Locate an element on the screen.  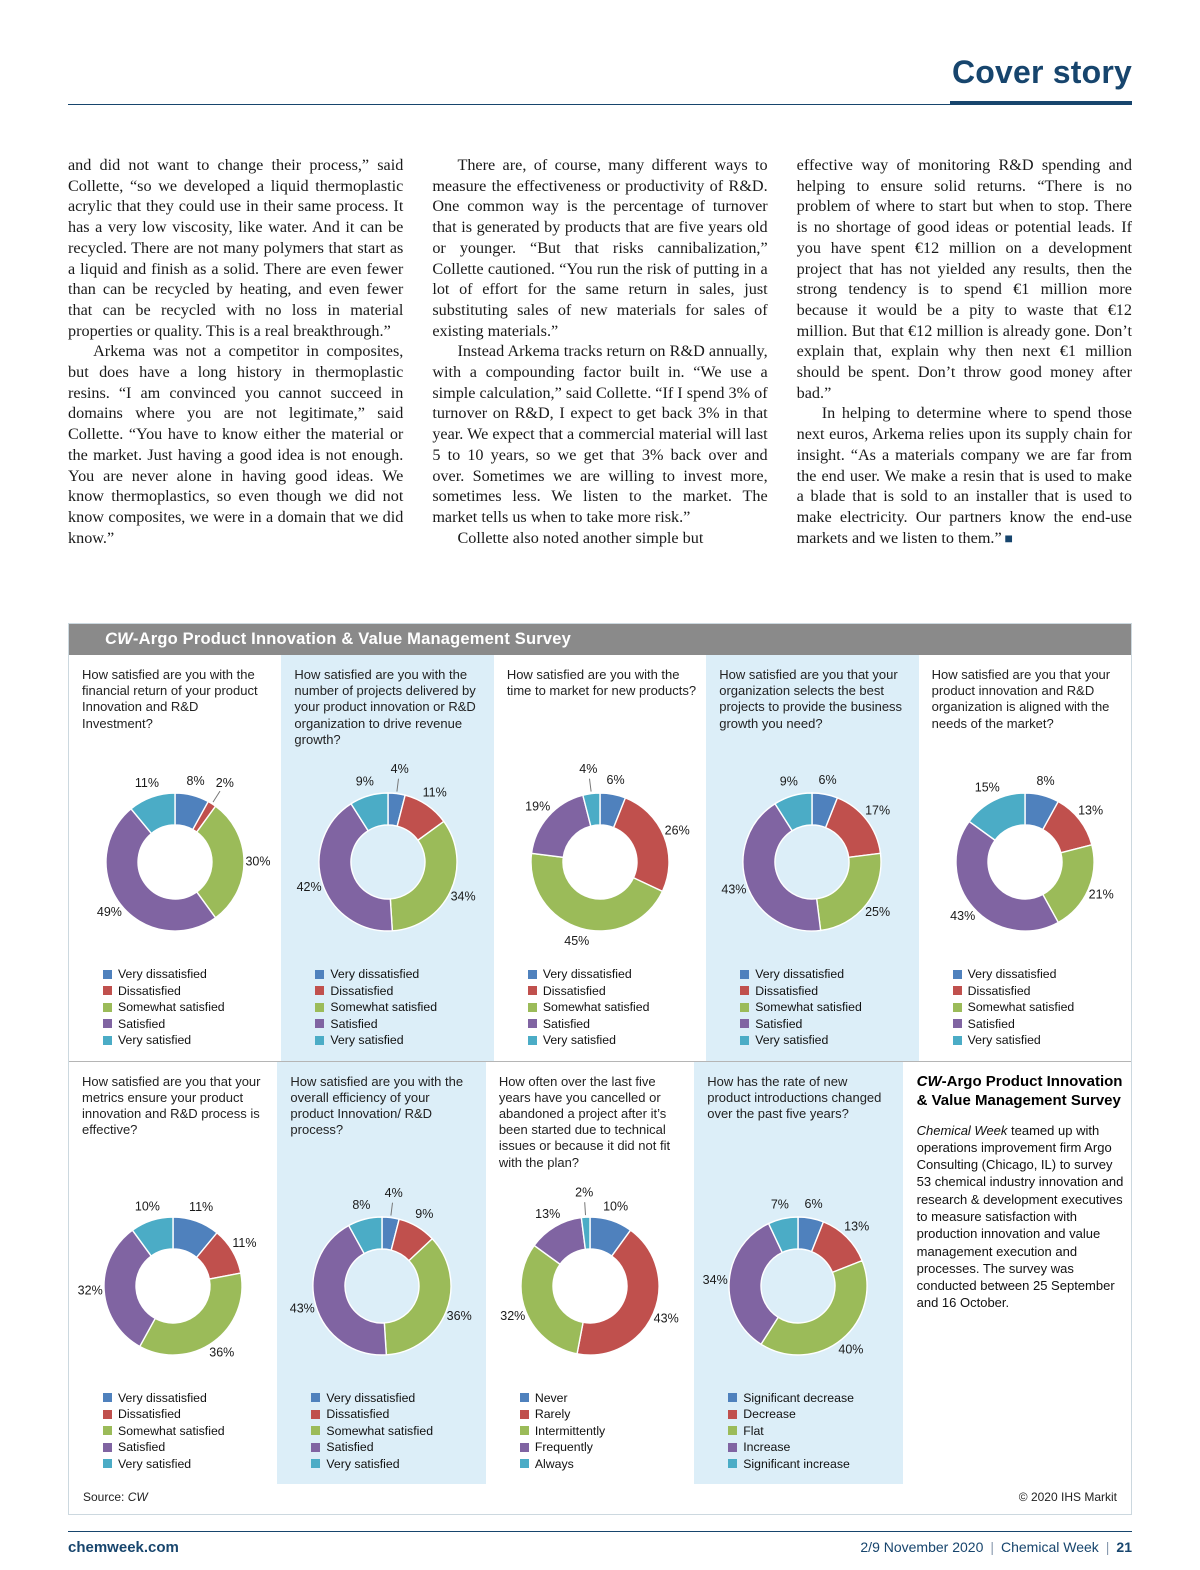
source-value: CW is located at coordinates (137, 1497).